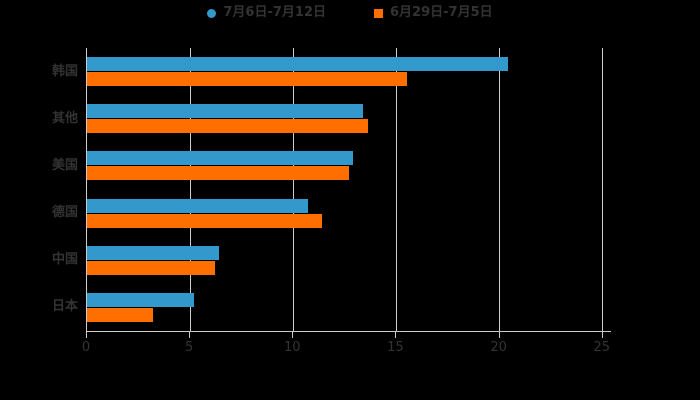 The image size is (700, 400). I want to click on legend-label: 6月29日-7月5日, so click(441, 12).